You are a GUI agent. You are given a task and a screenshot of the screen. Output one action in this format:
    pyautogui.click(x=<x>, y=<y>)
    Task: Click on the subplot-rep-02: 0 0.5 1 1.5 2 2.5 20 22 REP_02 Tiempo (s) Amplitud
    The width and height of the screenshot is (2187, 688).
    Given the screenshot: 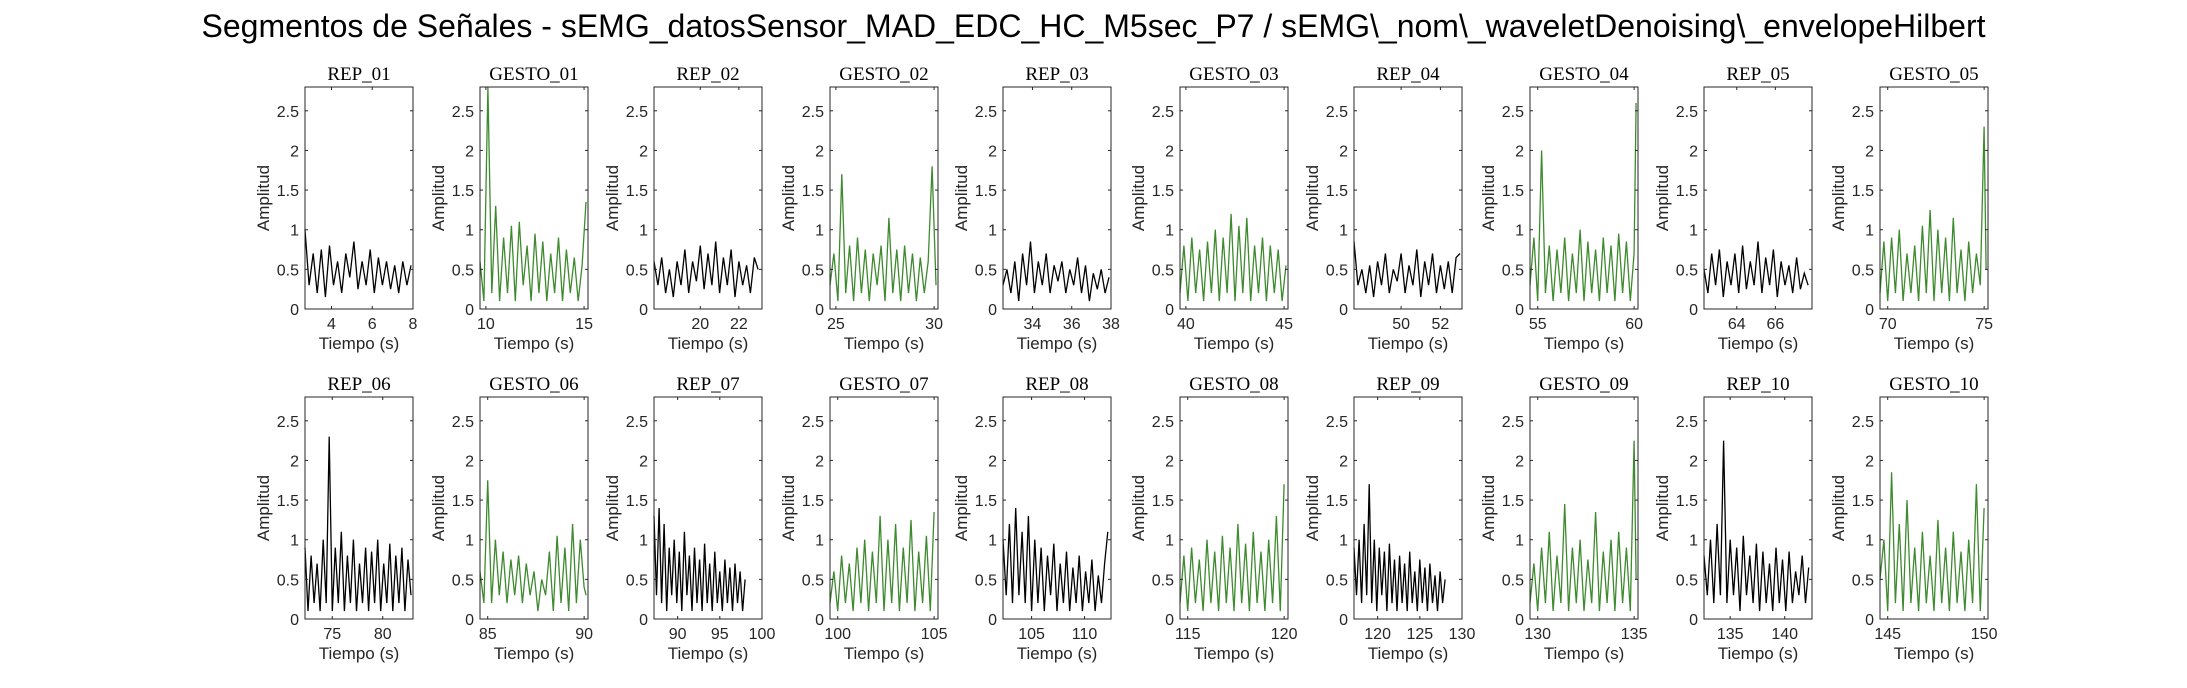 What is the action you would take?
    pyautogui.click(x=683, y=208)
    